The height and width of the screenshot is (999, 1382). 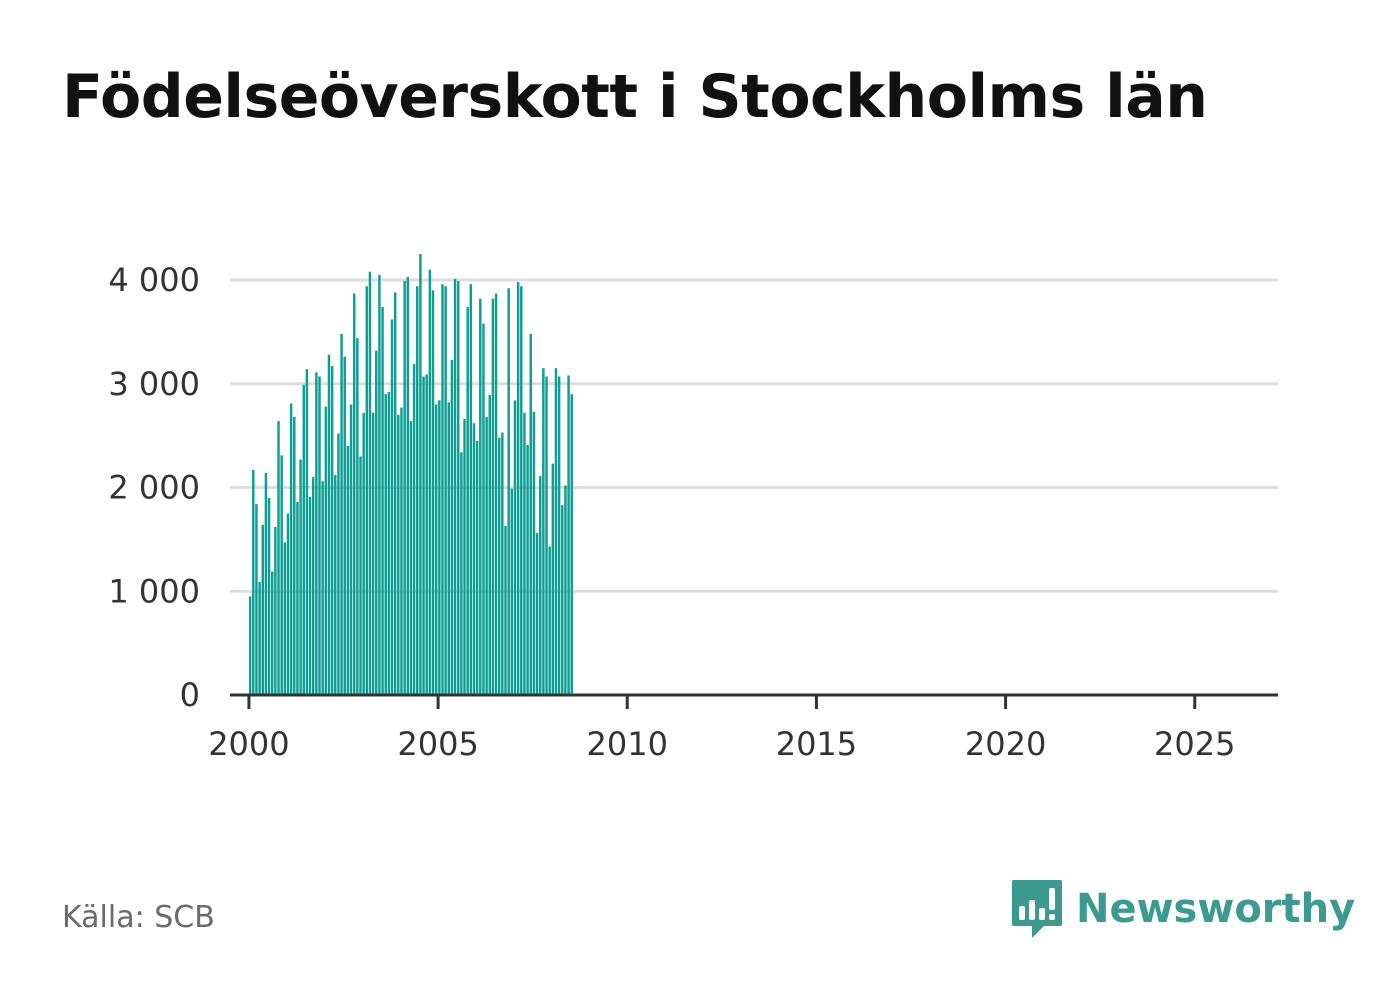 What do you see at coordinates (627, 744) in the screenshot?
I see `x-tick-label: 2010` at bounding box center [627, 744].